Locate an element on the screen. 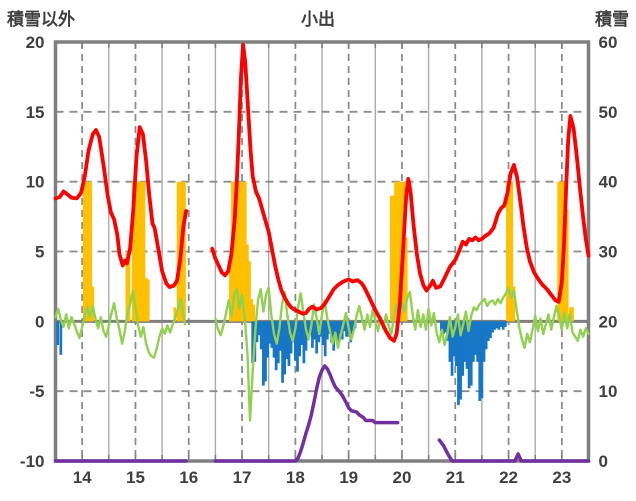 The height and width of the screenshot is (501, 636). axis-tick-label: 16 is located at coordinates (188, 477).